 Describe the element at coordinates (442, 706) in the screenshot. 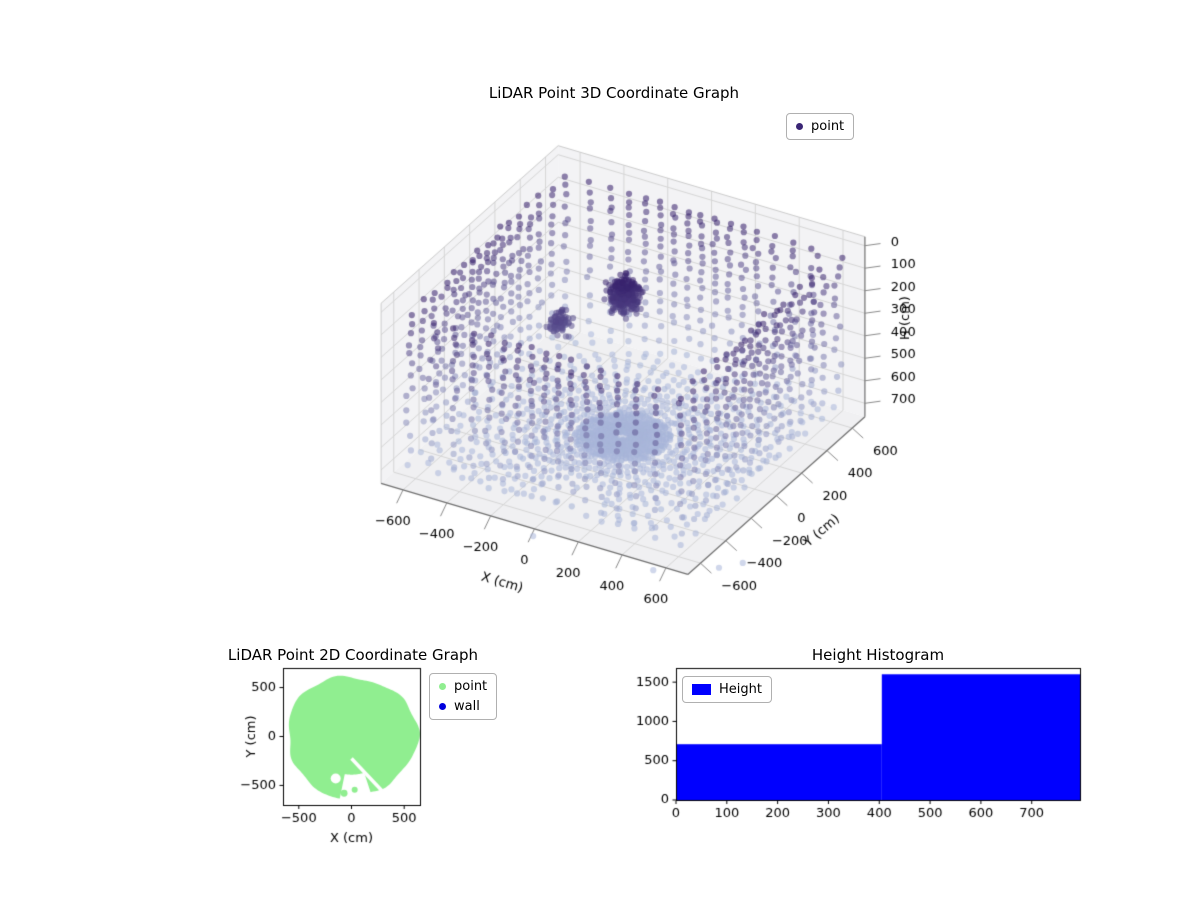

I see `wall-marker-icon` at that location.